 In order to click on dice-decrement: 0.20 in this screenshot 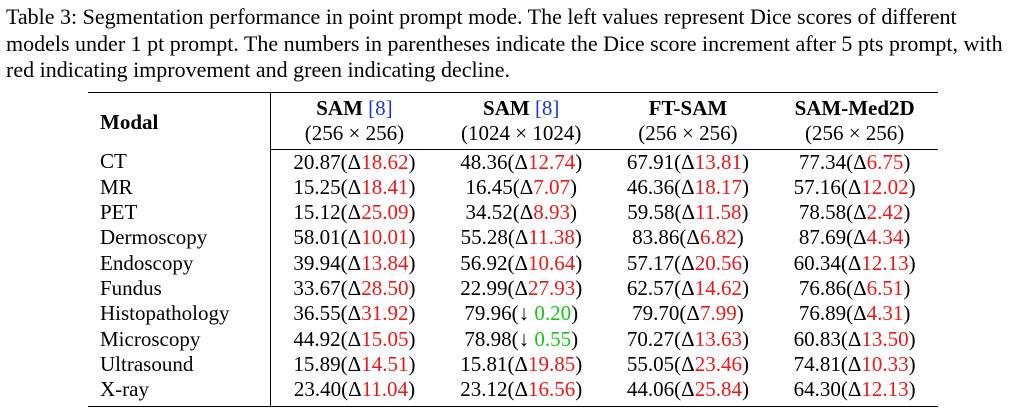, I will do `click(553, 313)`.